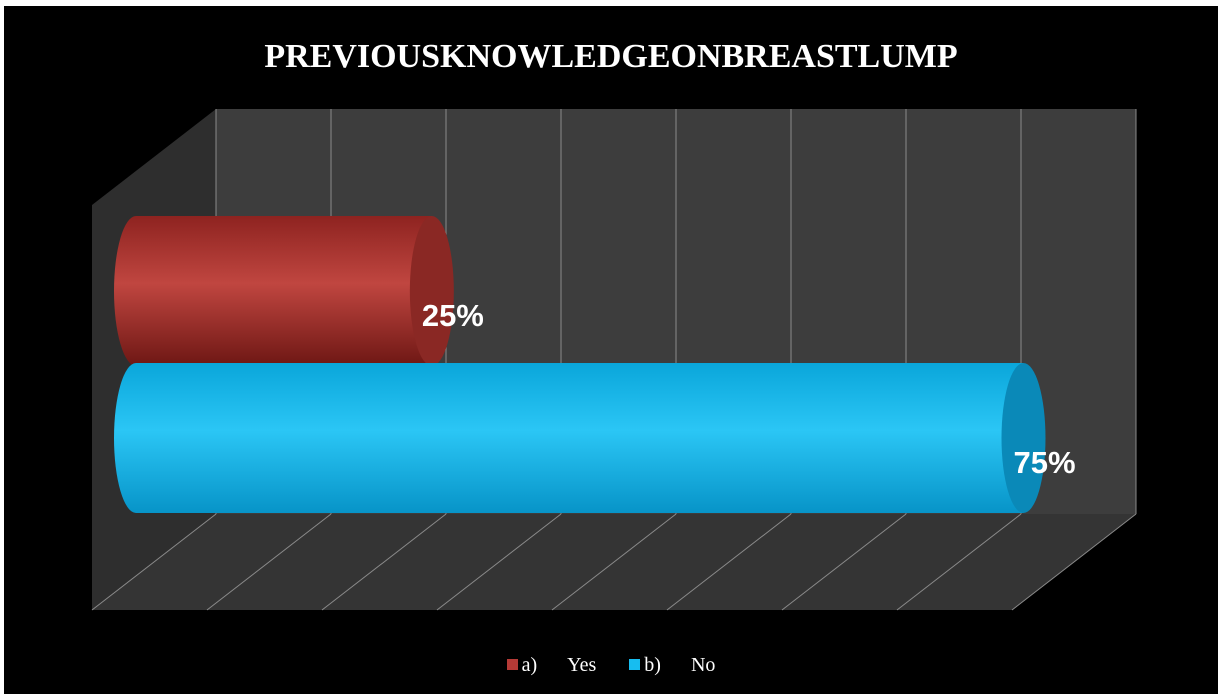 This screenshot has height=700, width=1223. What do you see at coordinates (652, 665) in the screenshot?
I see `legend-prefix-no: b)` at bounding box center [652, 665].